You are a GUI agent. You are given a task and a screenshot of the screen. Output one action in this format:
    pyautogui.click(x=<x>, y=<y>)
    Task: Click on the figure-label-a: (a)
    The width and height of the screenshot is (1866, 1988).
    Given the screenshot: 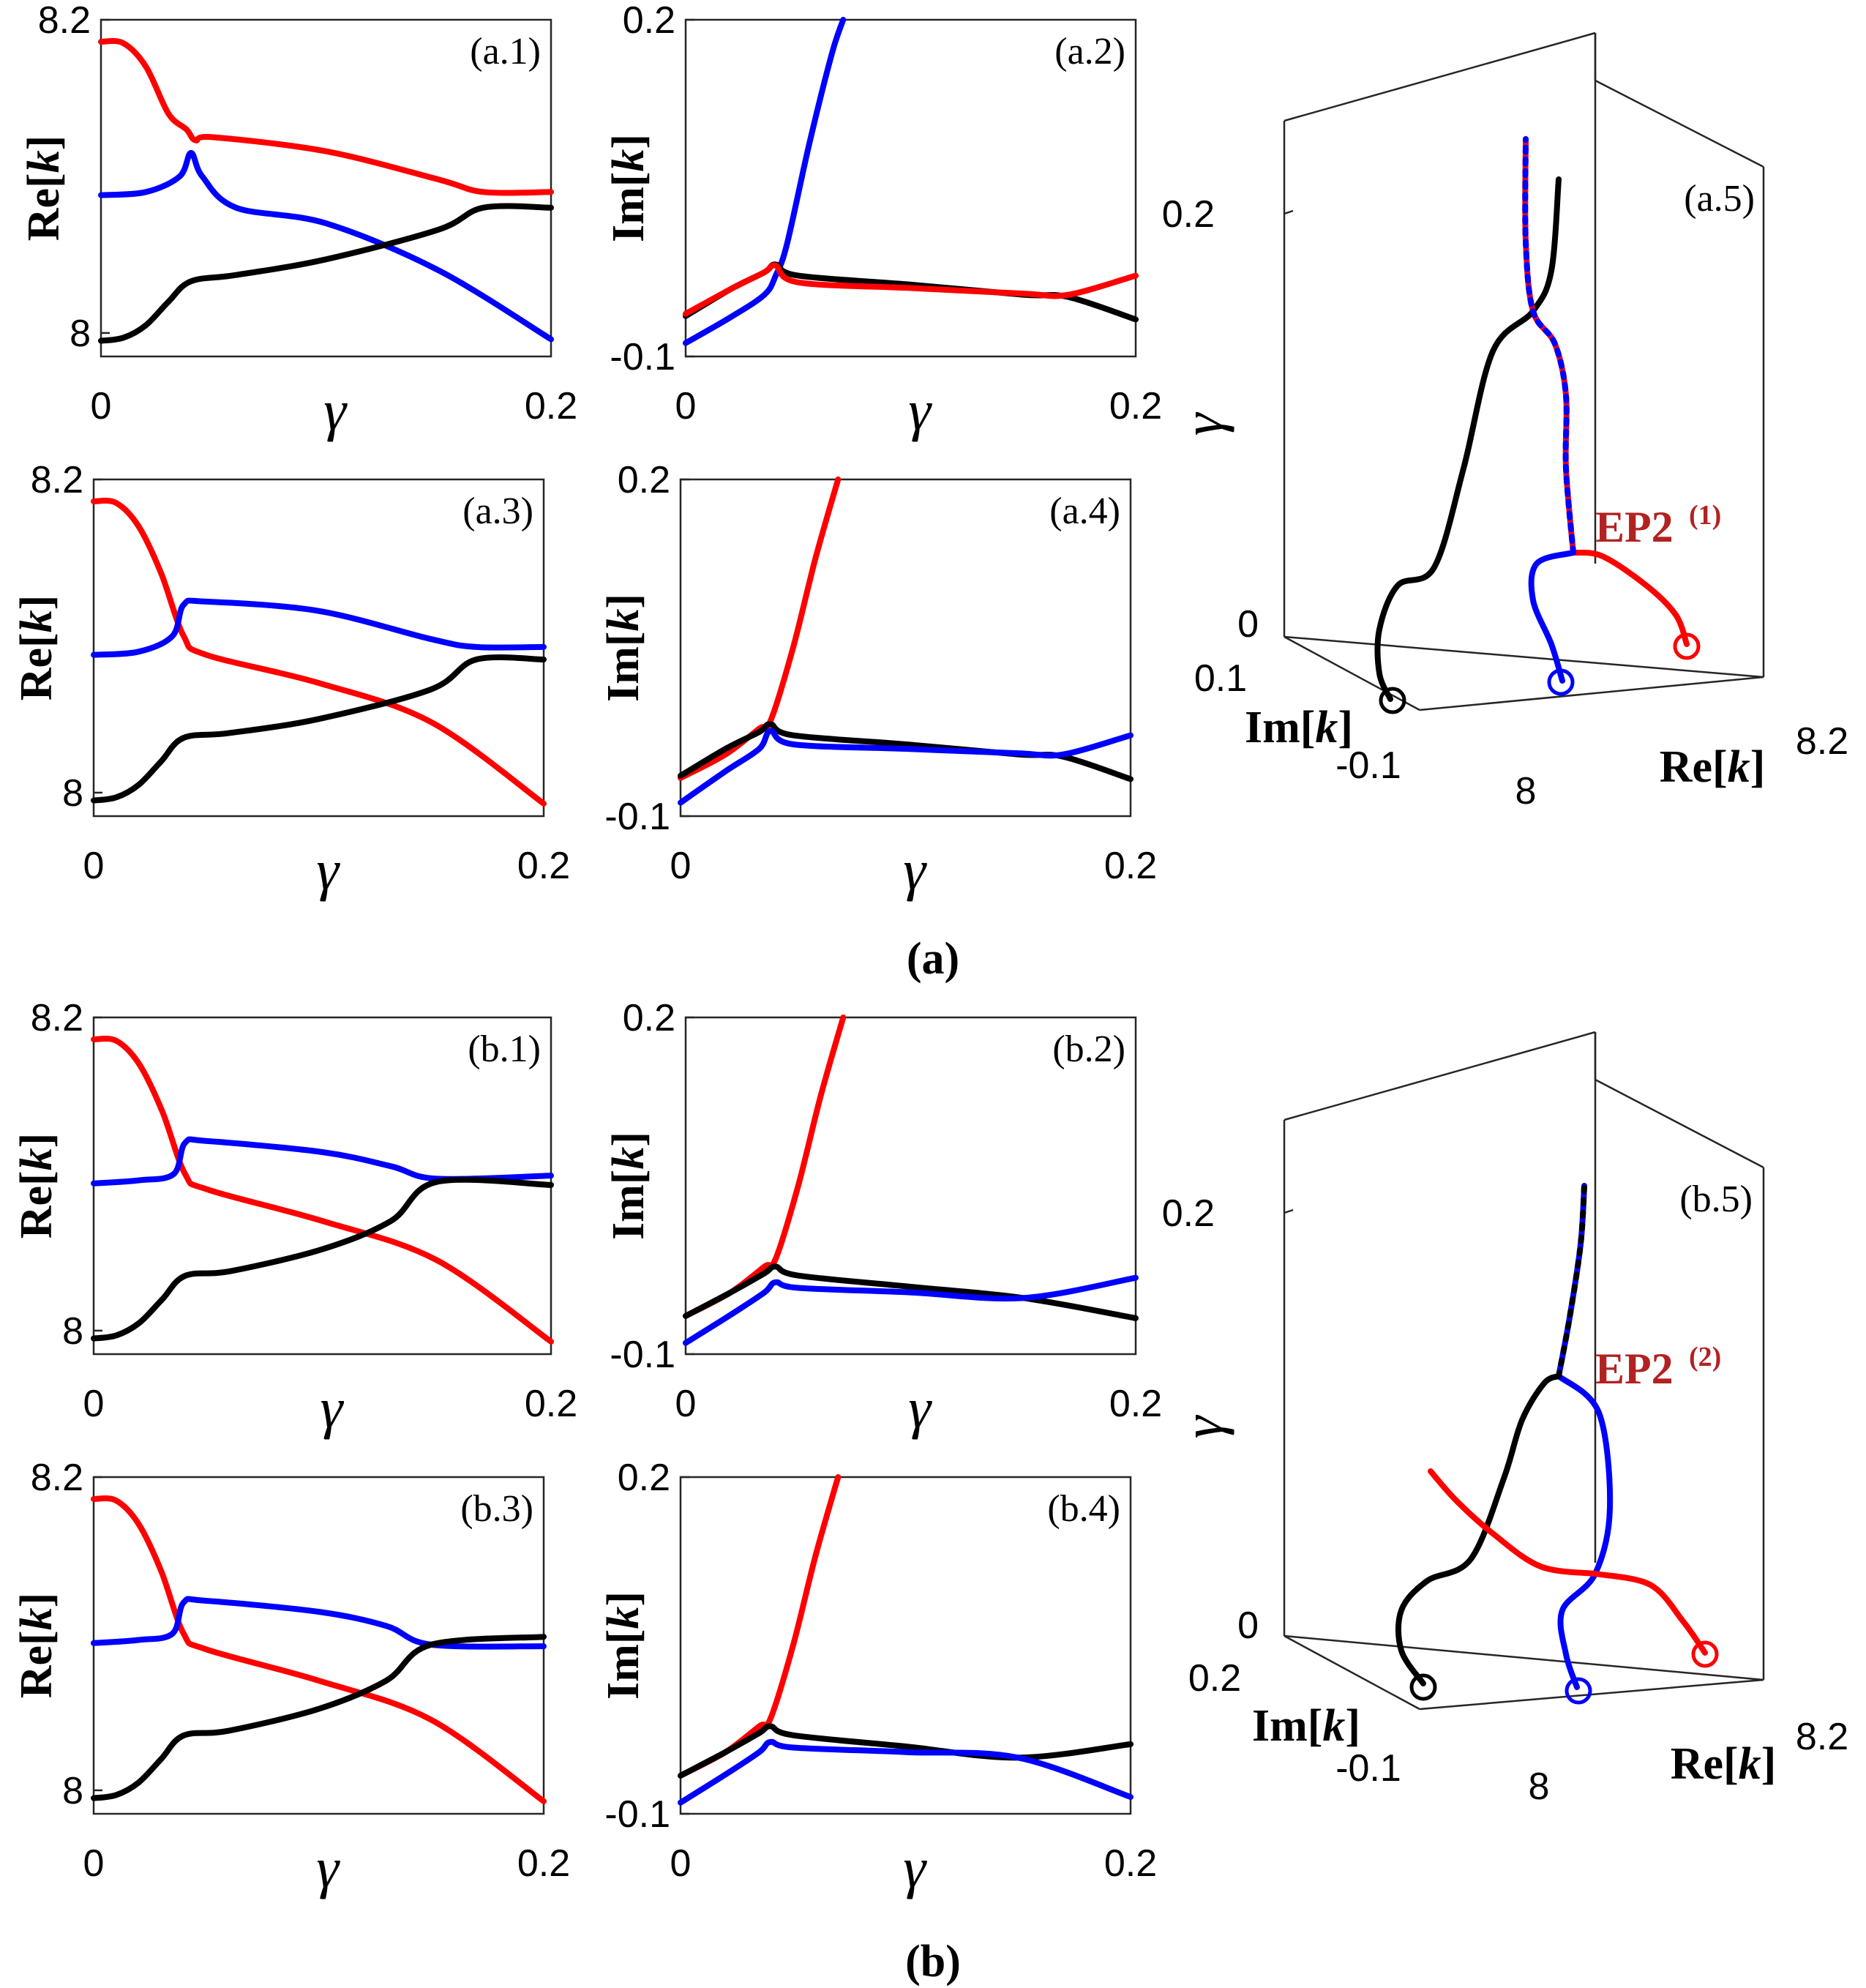 What is the action you would take?
    pyautogui.click(x=933, y=959)
    